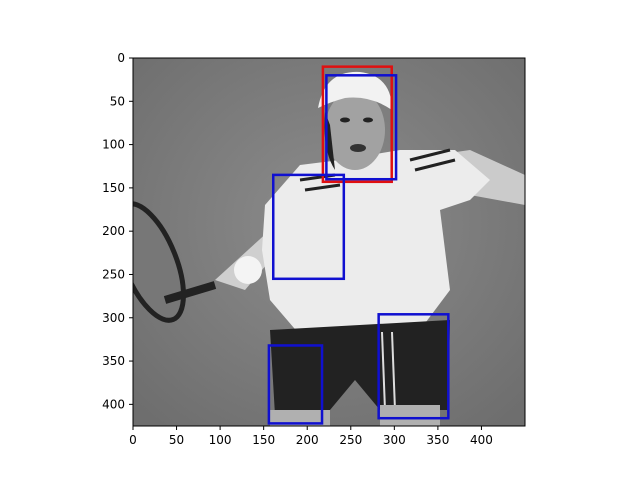  What do you see at coordinates (307, 440) in the screenshot?
I see `x-tick-label: 200` at bounding box center [307, 440].